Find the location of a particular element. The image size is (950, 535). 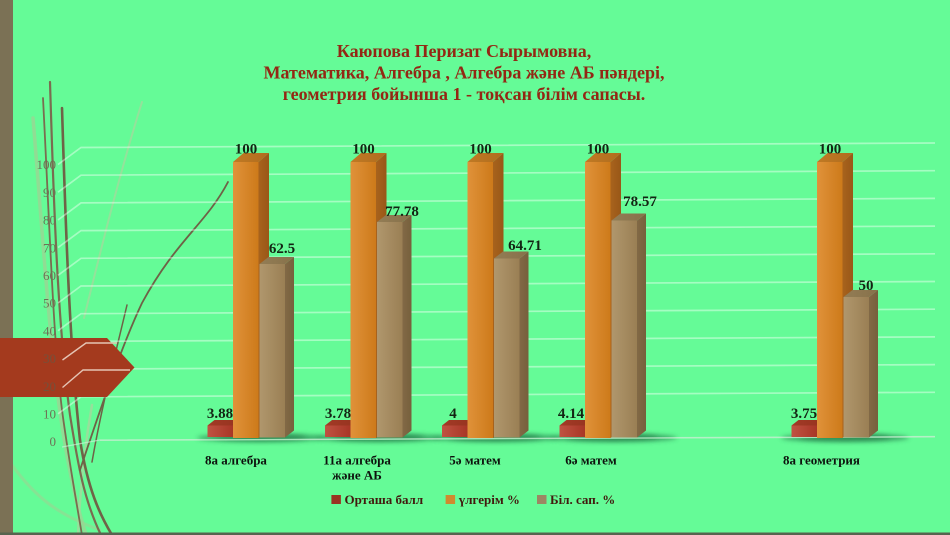

svg-text: 40 is located at coordinates (49, 330).